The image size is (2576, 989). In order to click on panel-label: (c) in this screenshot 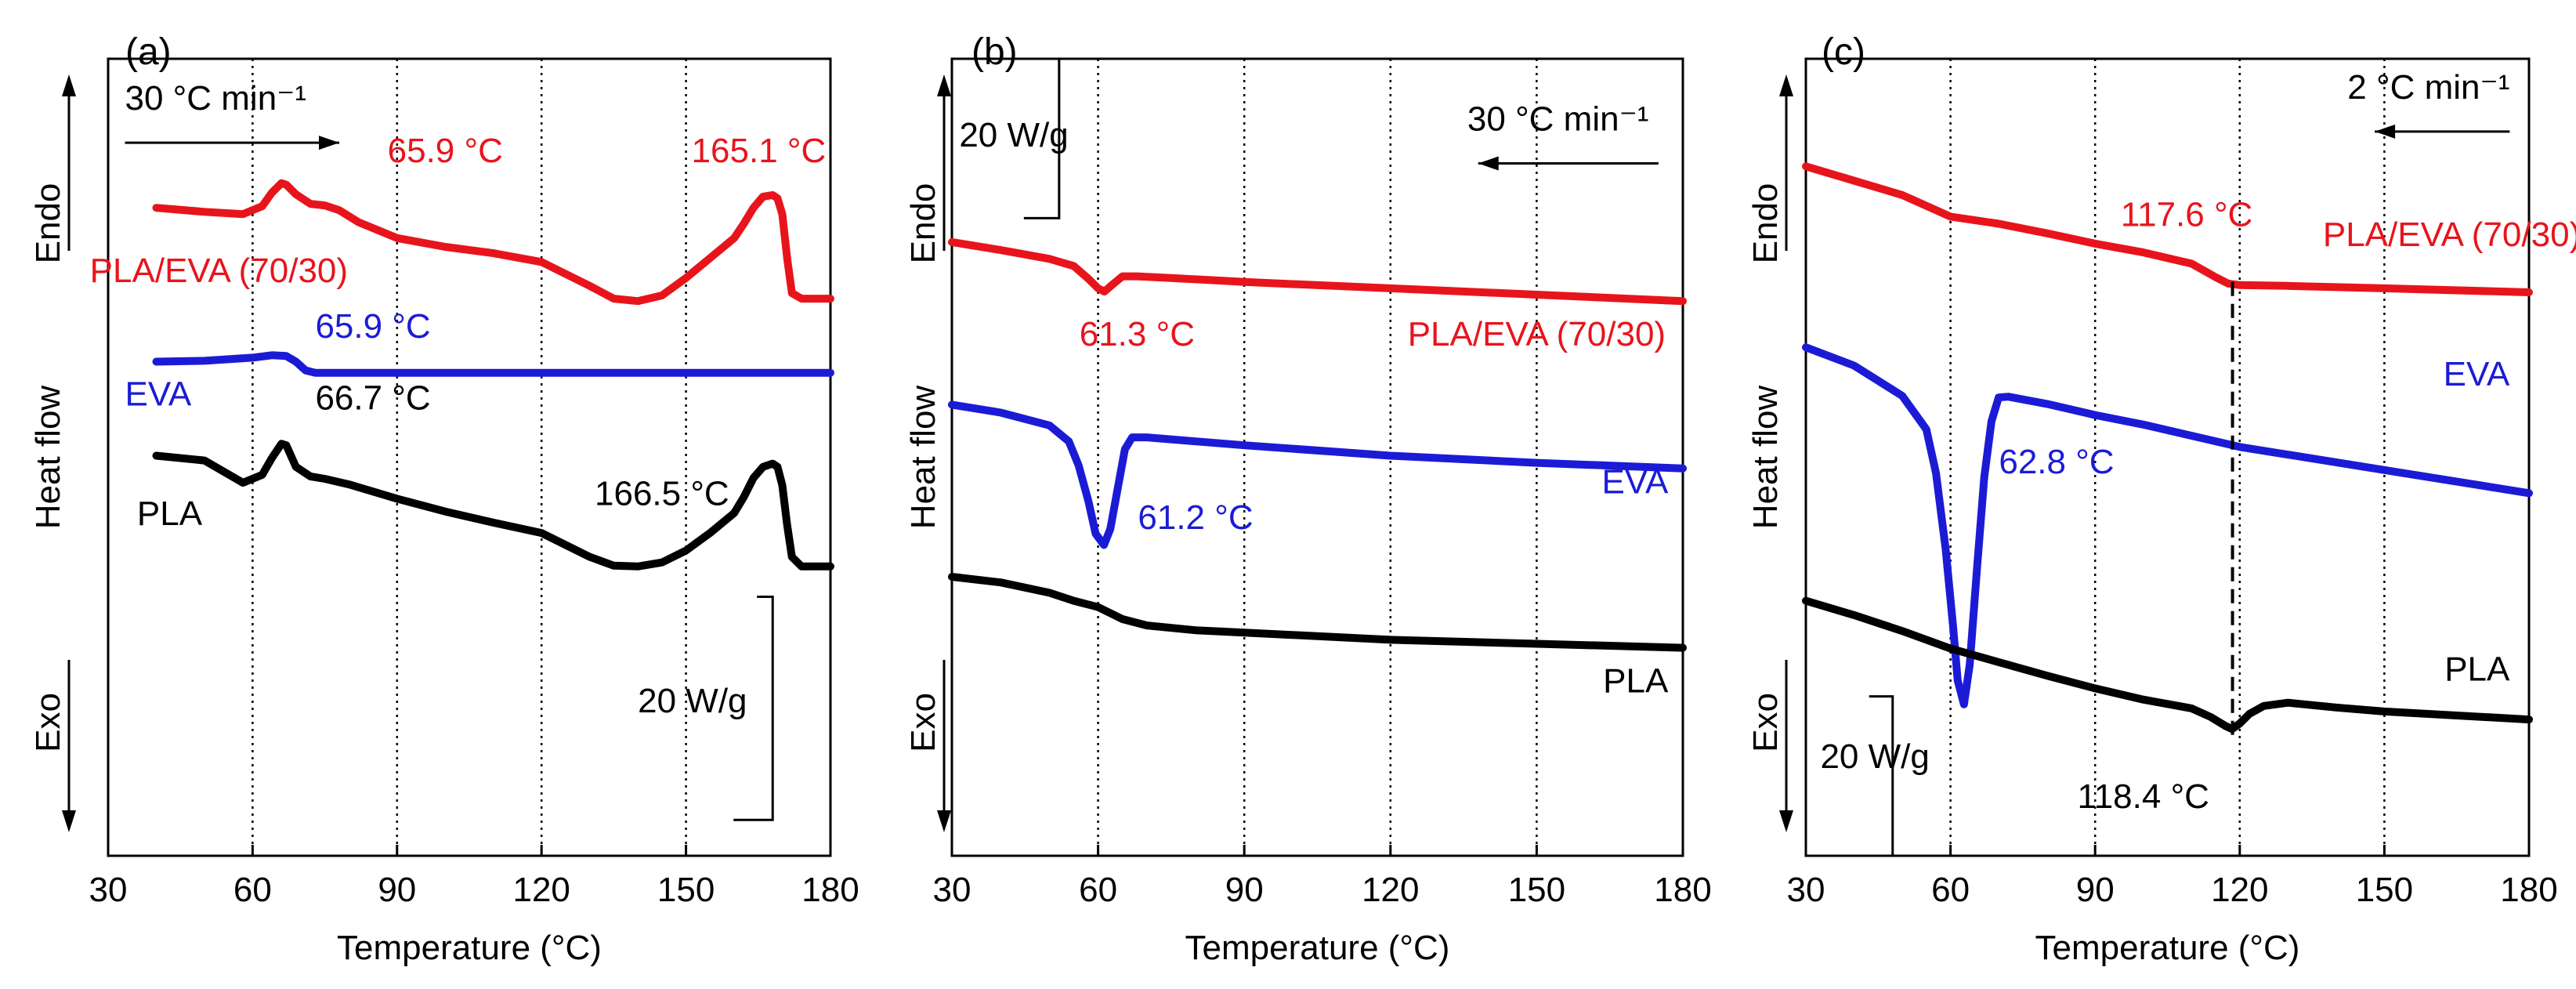, I will do `click(1844, 52)`.